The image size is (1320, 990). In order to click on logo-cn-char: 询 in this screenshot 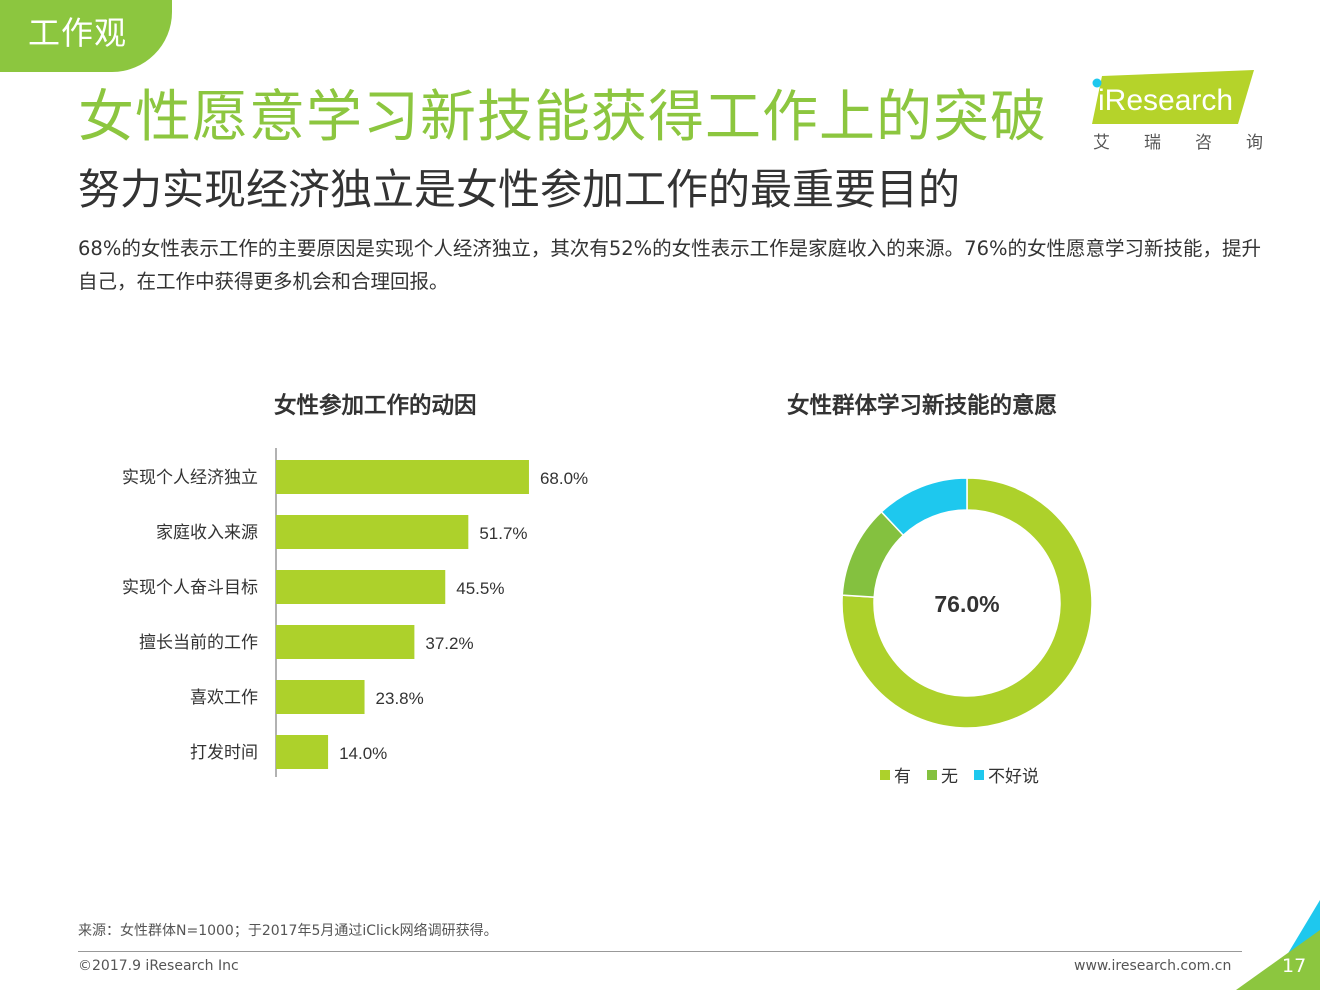, I will do `click(1254, 143)`.